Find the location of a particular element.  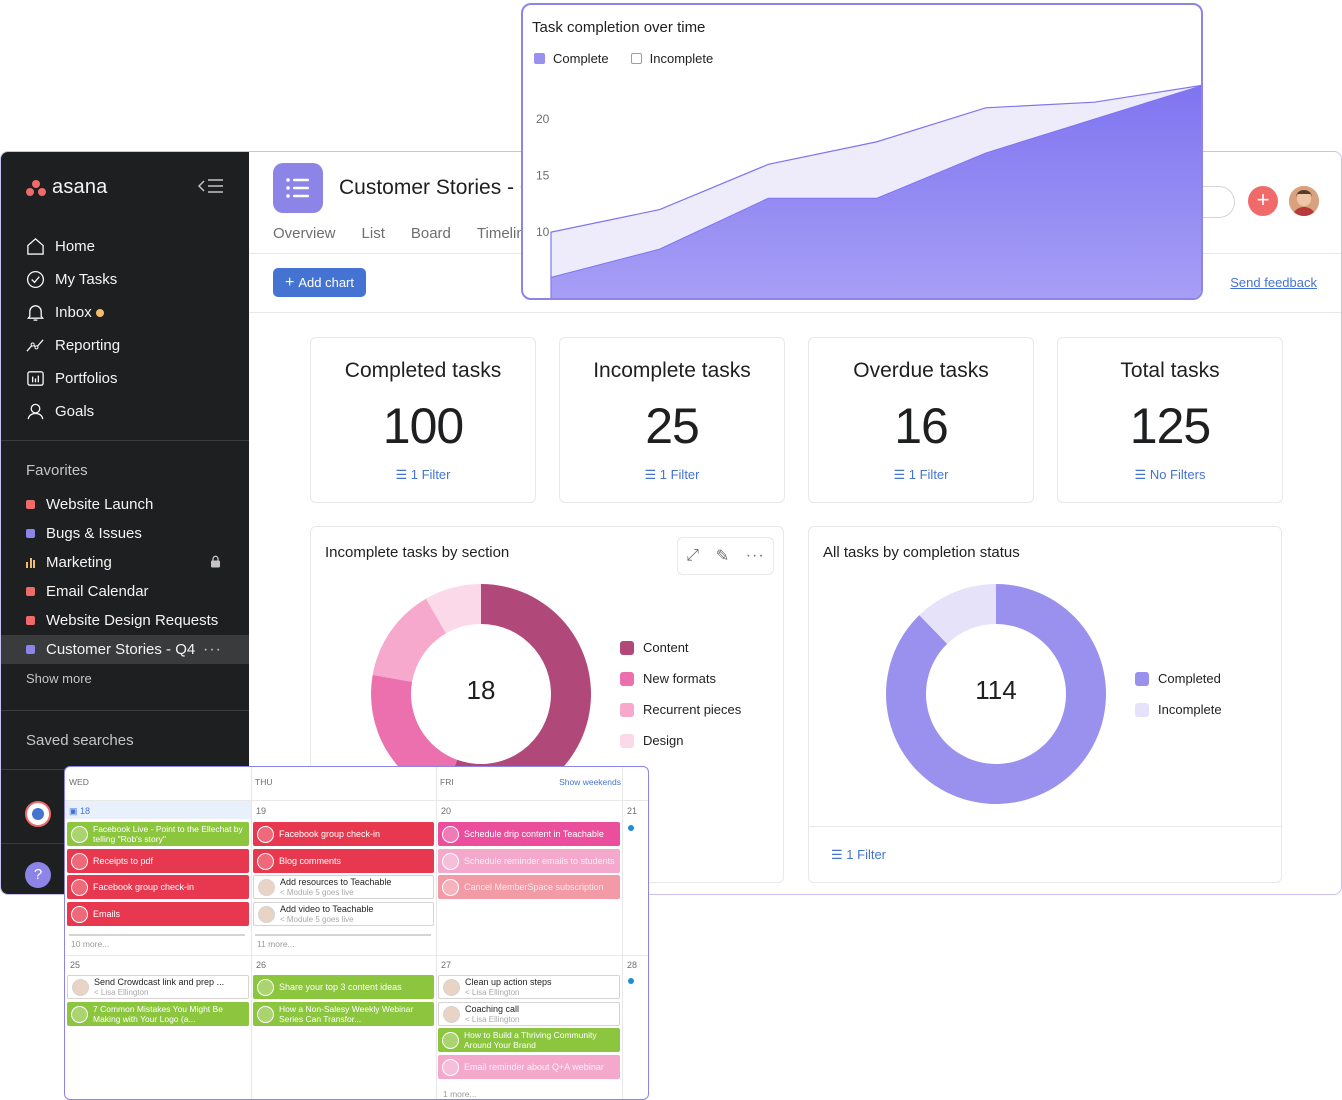

check-circle-icon is located at coordinates (35, 279).